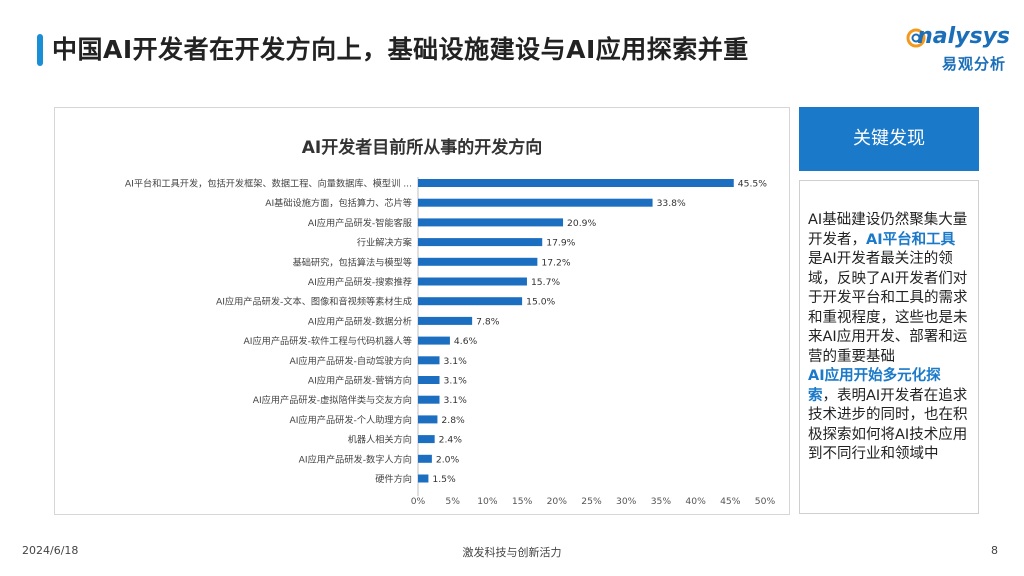 The height and width of the screenshot is (576, 1024). Describe the element at coordinates (671, 203) in the screenshot. I see `data-label: 33.8%` at that location.